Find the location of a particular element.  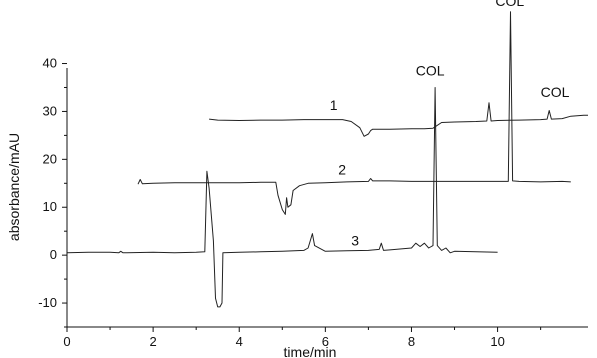

y-tick-label: 0 is located at coordinates (53, 254).